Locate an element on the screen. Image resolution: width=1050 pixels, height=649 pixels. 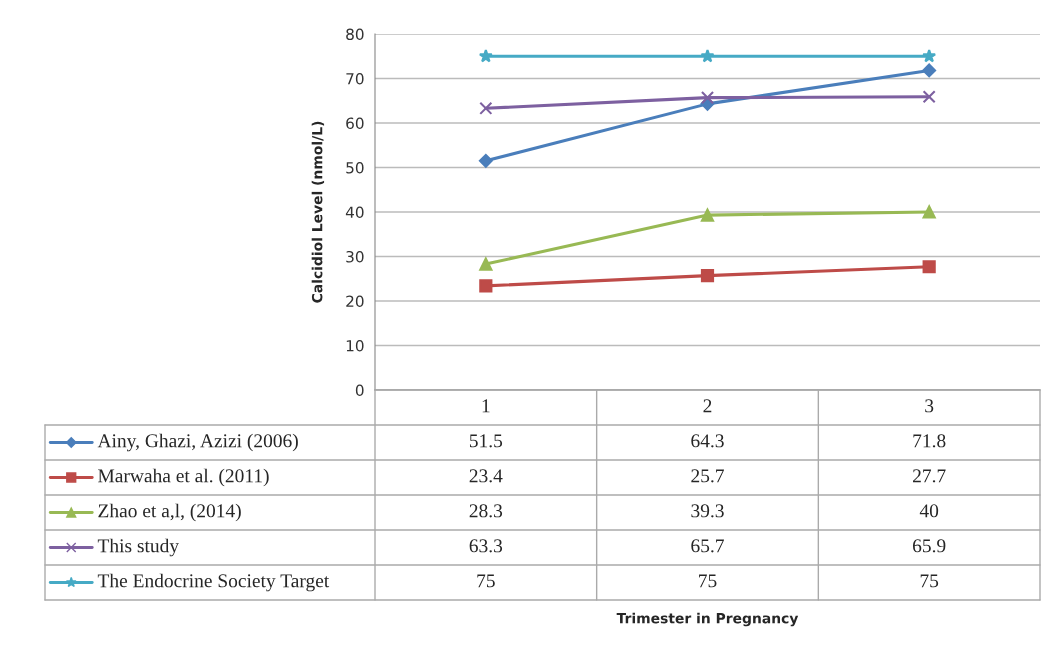
legend-label: This study is located at coordinates (138, 547).